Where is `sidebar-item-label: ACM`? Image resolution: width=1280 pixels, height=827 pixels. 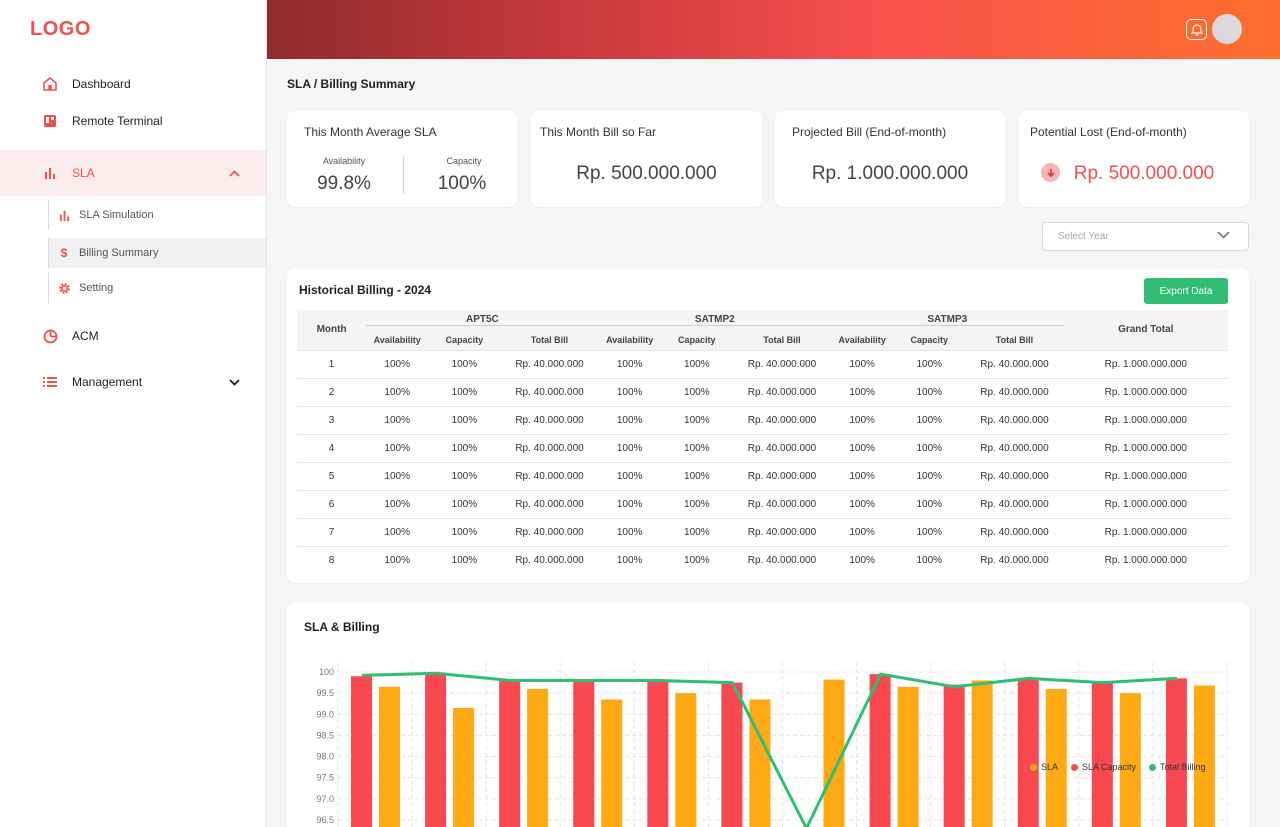 sidebar-item-label: ACM is located at coordinates (85, 336).